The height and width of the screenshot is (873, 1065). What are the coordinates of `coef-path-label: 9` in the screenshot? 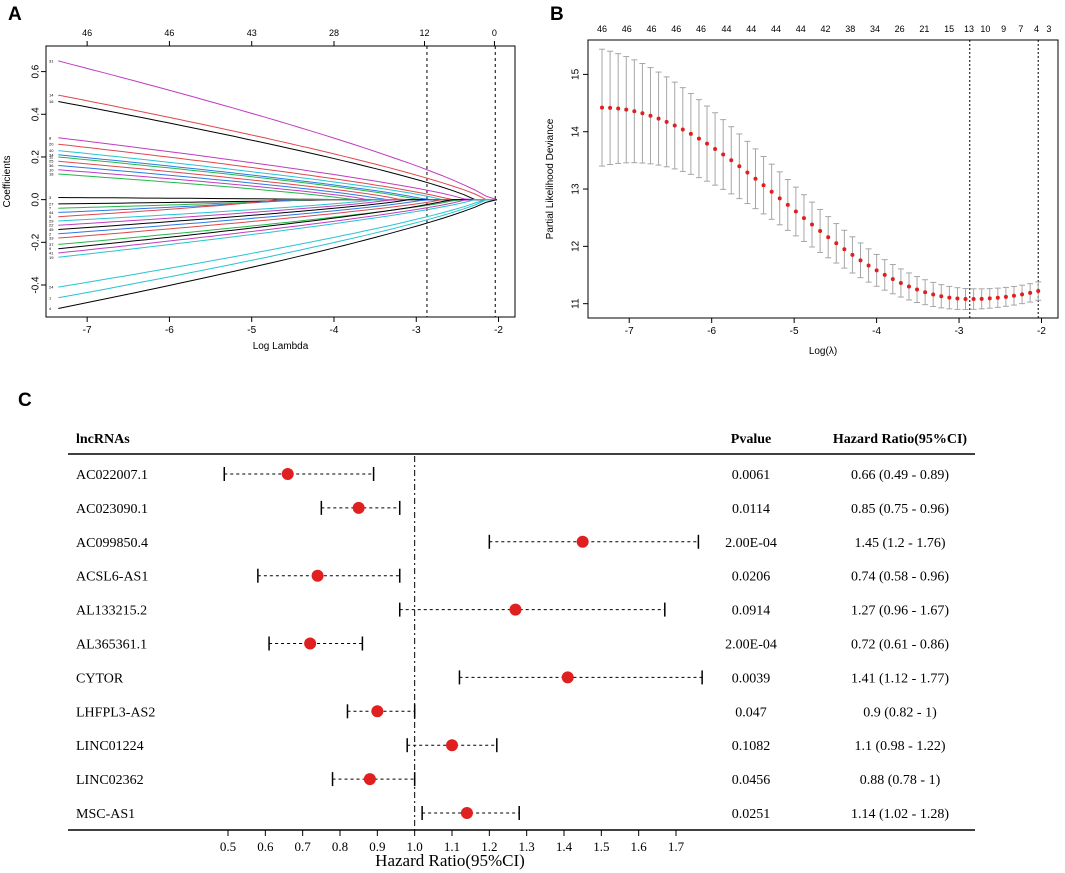 It's located at (50, 248).